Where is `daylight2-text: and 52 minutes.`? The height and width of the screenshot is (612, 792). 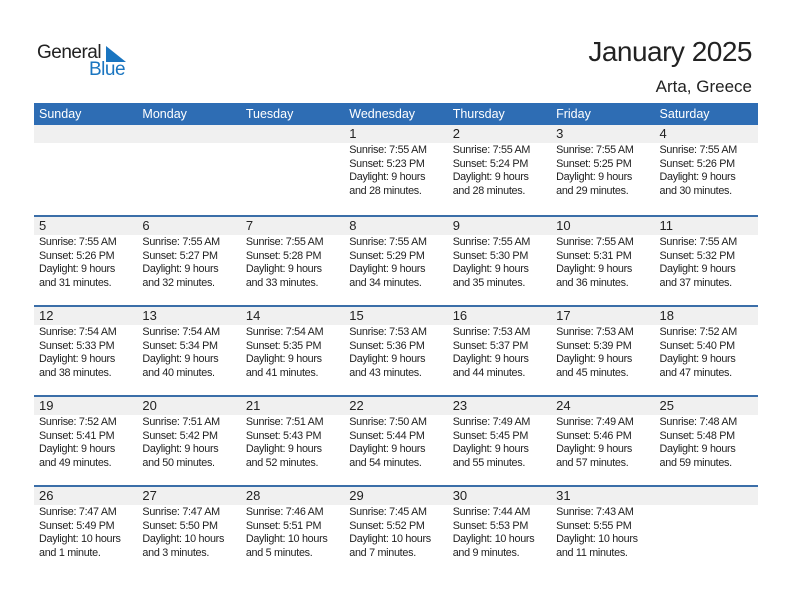
daylight2-text: and 52 minutes. is located at coordinates (282, 462).